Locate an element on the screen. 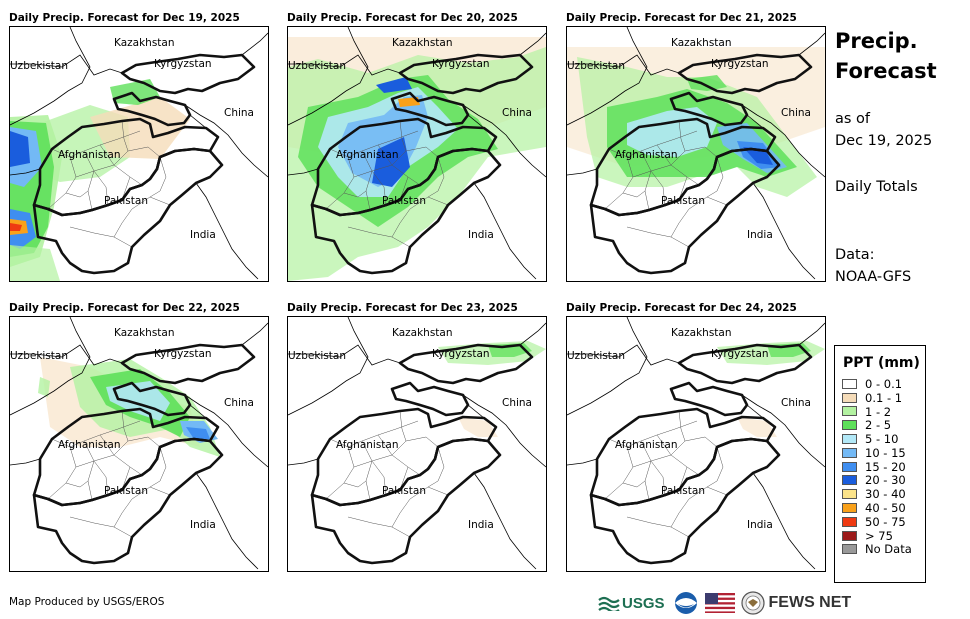 The height and width of the screenshot is (619, 970). legend-label: 1 - 2 is located at coordinates (878, 411).